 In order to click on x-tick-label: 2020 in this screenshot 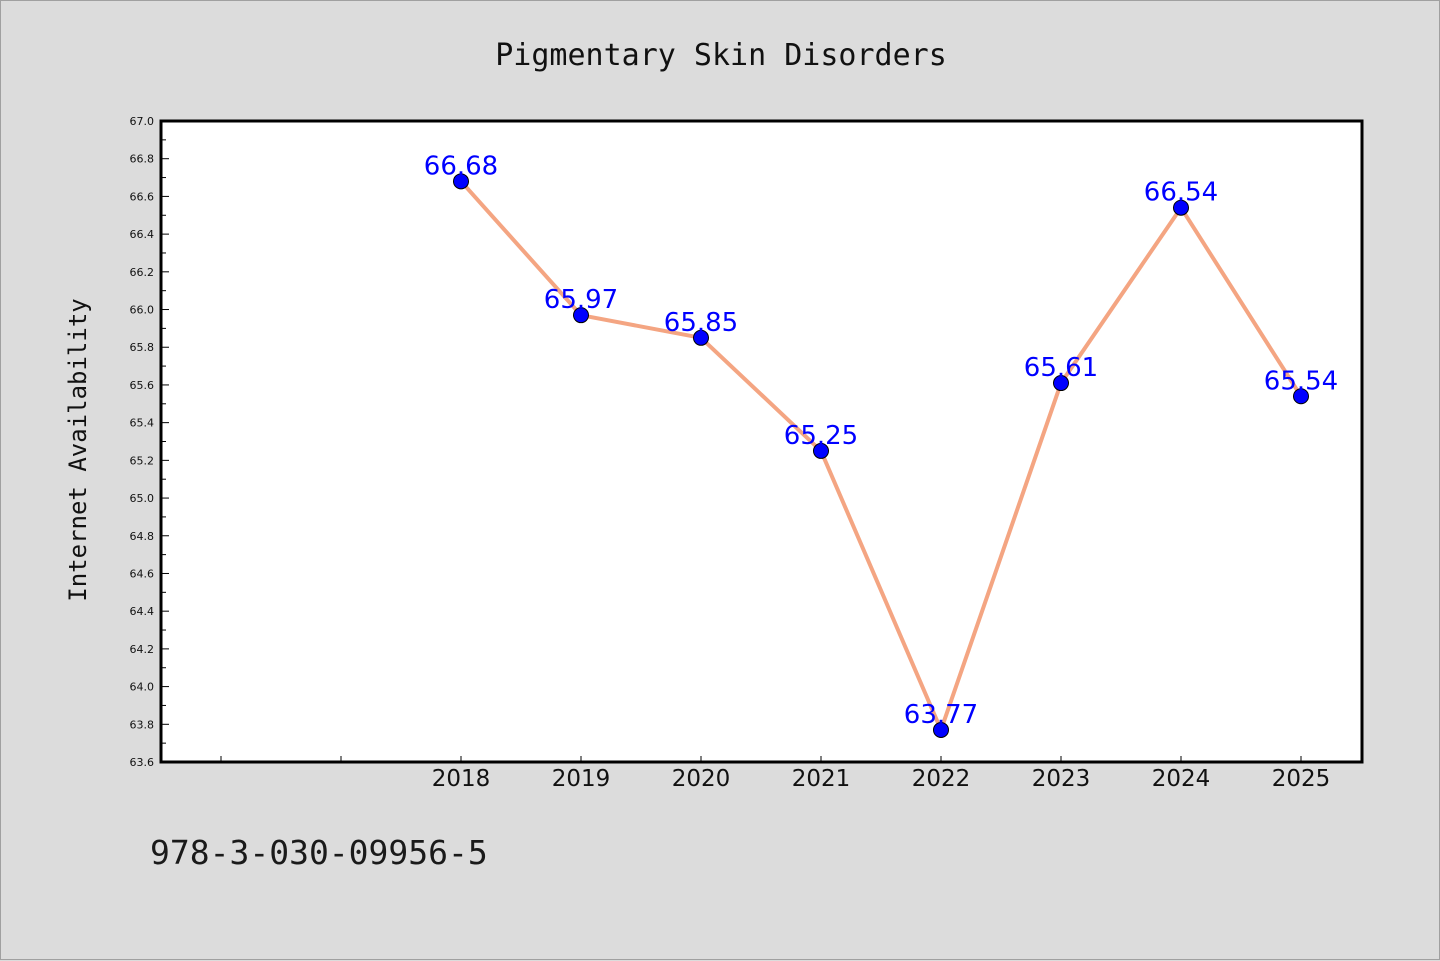, I will do `click(701, 779)`.